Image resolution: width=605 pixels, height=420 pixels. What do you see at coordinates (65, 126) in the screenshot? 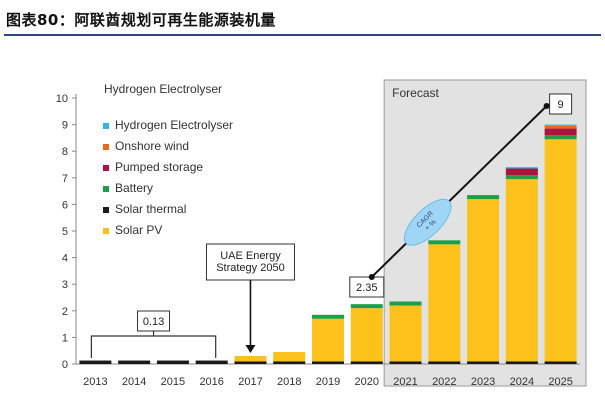
I see `y-tick-label: 9` at bounding box center [65, 126].